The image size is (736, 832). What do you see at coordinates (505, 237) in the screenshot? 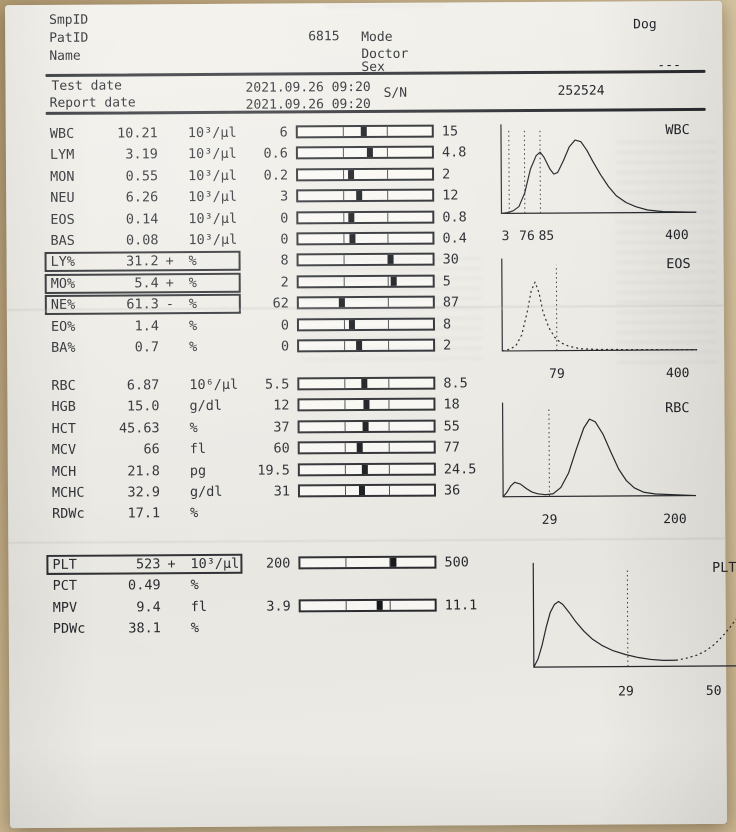
I see `axis-tick-label: 3` at bounding box center [505, 237].